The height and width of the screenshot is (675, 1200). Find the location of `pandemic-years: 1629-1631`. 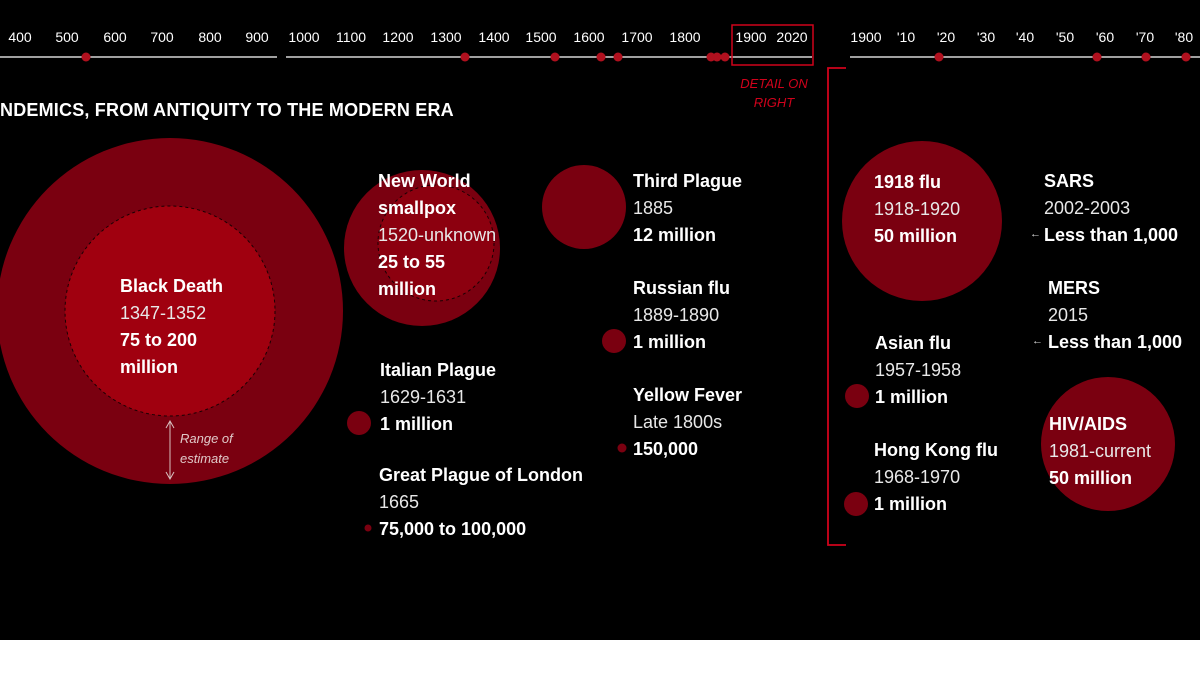

pandemic-years: 1629-1631 is located at coordinates (423, 397).